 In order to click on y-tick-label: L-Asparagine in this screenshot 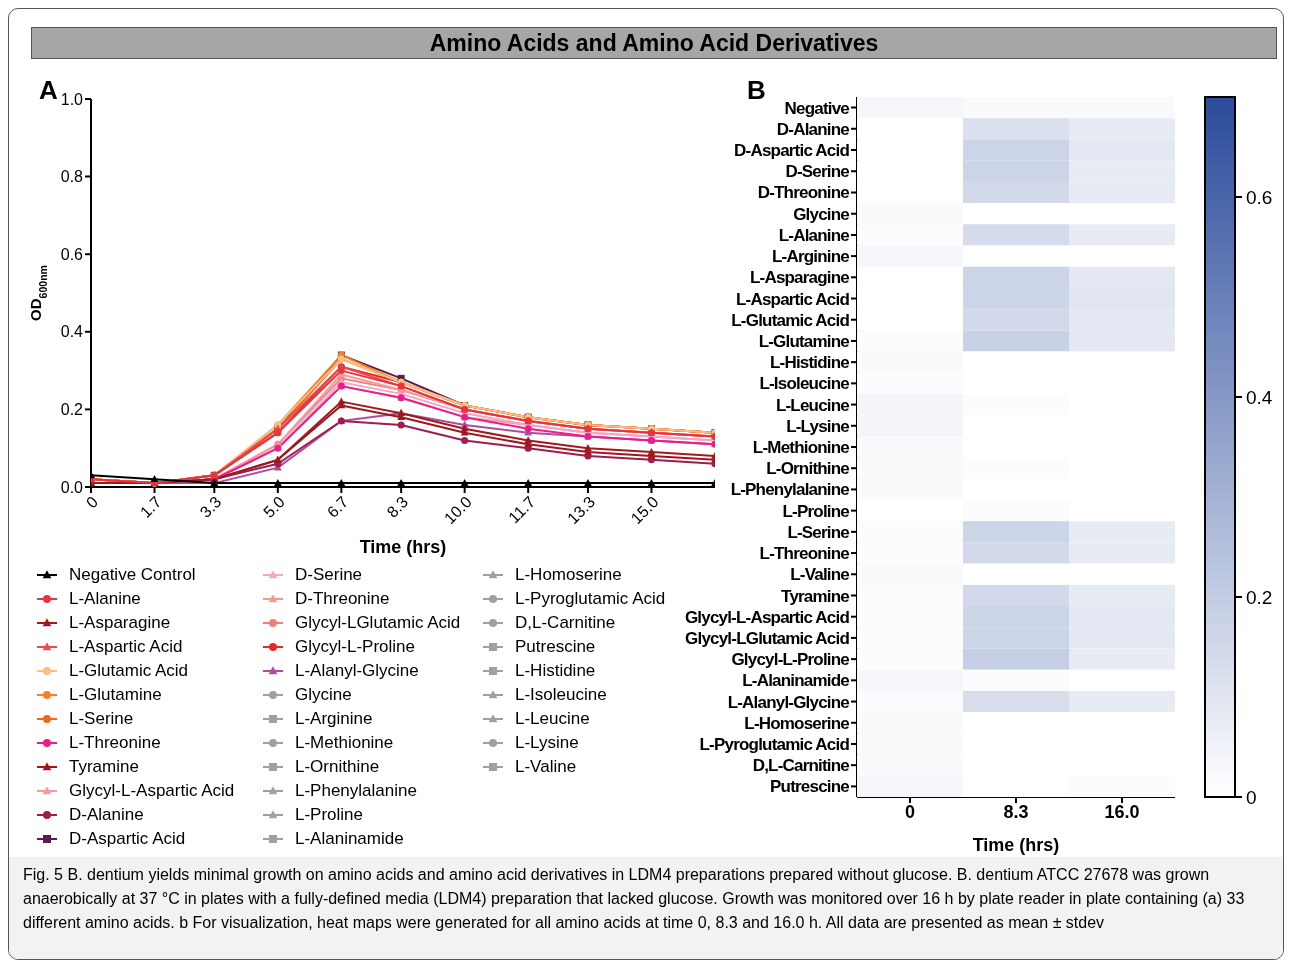, I will do `click(799, 278)`.